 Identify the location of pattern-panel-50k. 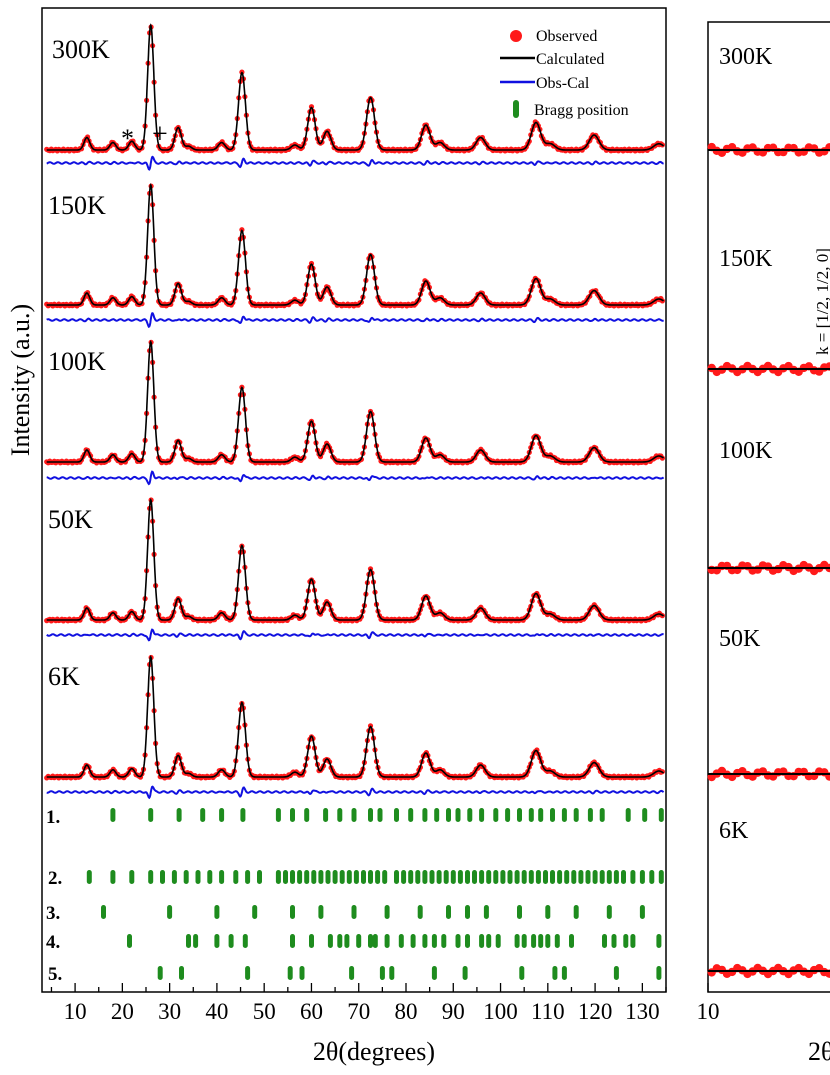
(355, 569).